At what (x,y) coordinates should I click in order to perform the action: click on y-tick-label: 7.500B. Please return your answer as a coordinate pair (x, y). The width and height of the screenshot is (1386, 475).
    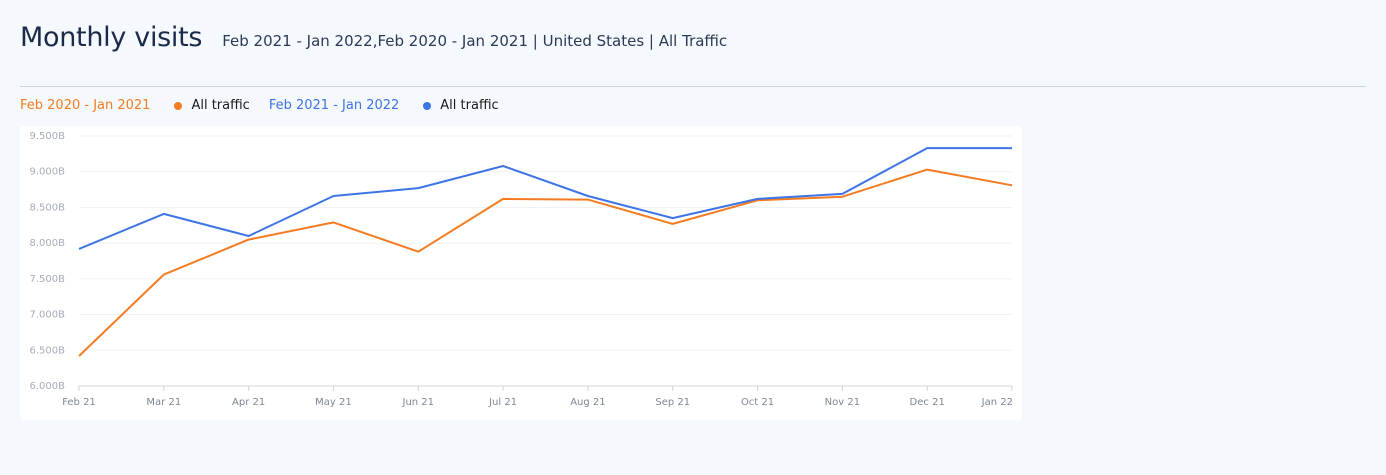
    Looking at the image, I should click on (48, 279).